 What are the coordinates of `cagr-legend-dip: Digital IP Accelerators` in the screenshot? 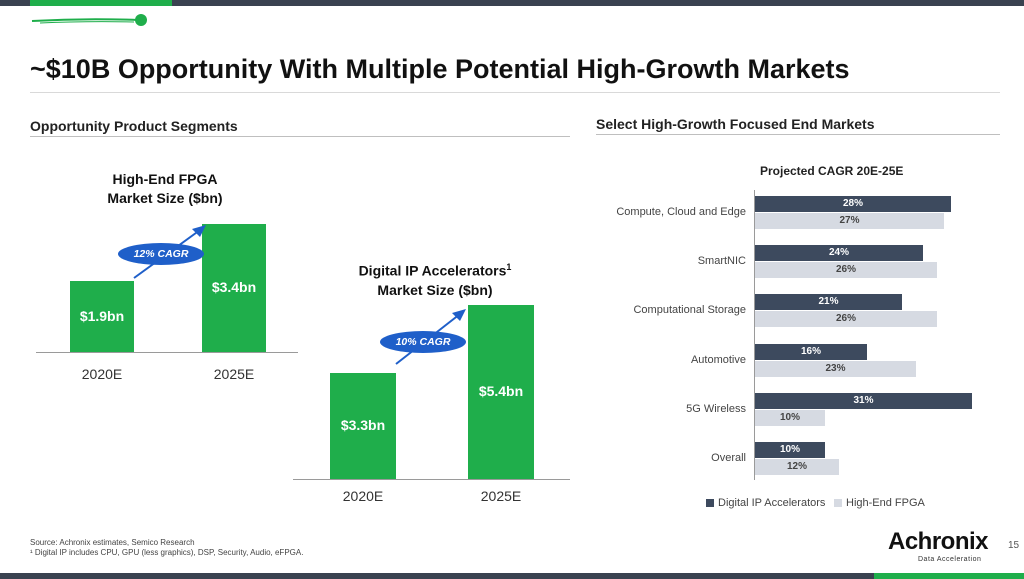 It's located at (765, 503).